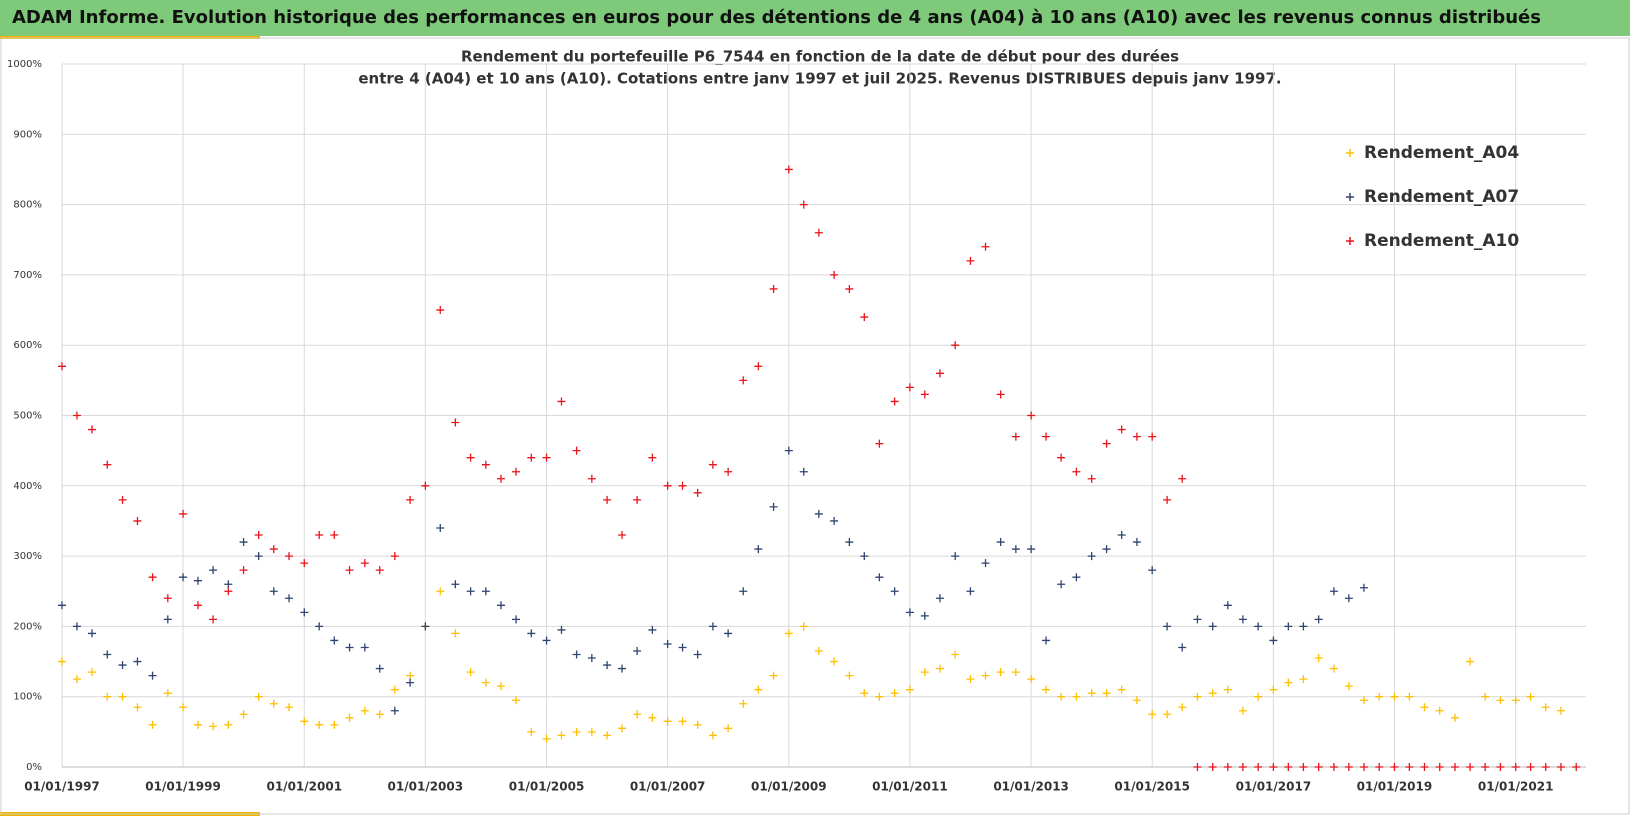 This screenshot has width=1630, height=816. What do you see at coordinates (304, 787) in the screenshot?
I see `x-tick-label: 01/01/2001` at bounding box center [304, 787].